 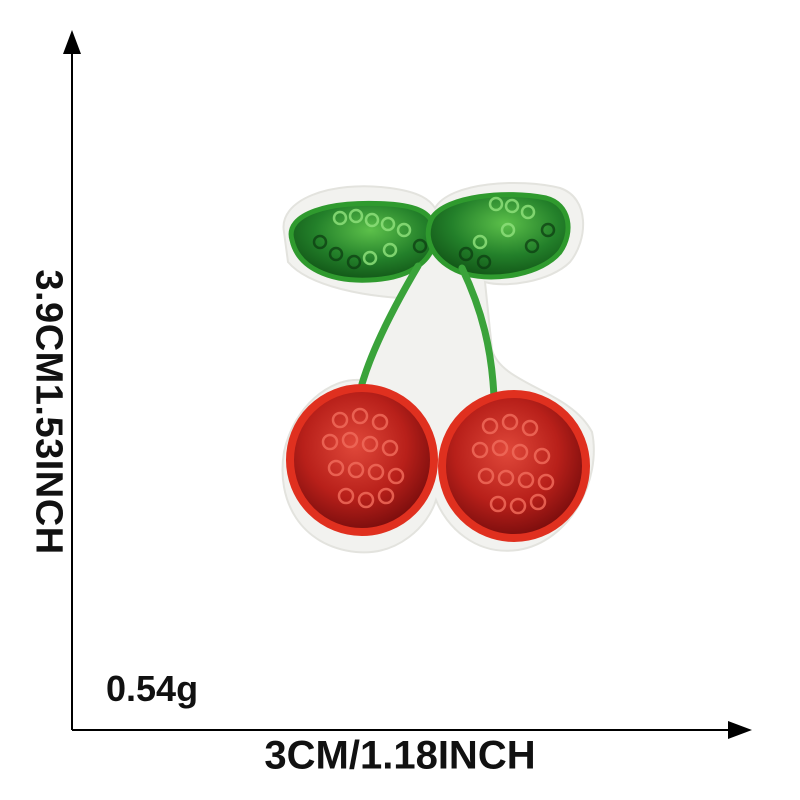 I want to click on width-label: 3CM/1.18INCH, so click(x=400, y=755).